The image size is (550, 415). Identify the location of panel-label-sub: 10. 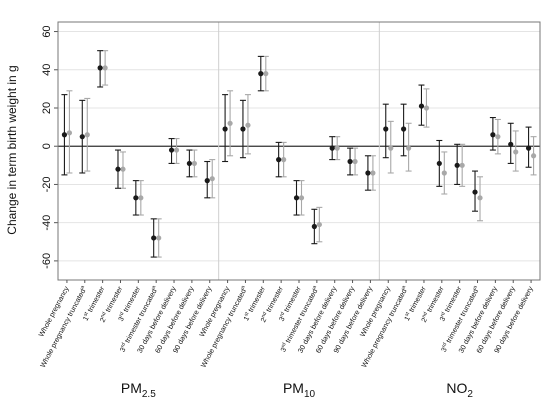
(310, 394).